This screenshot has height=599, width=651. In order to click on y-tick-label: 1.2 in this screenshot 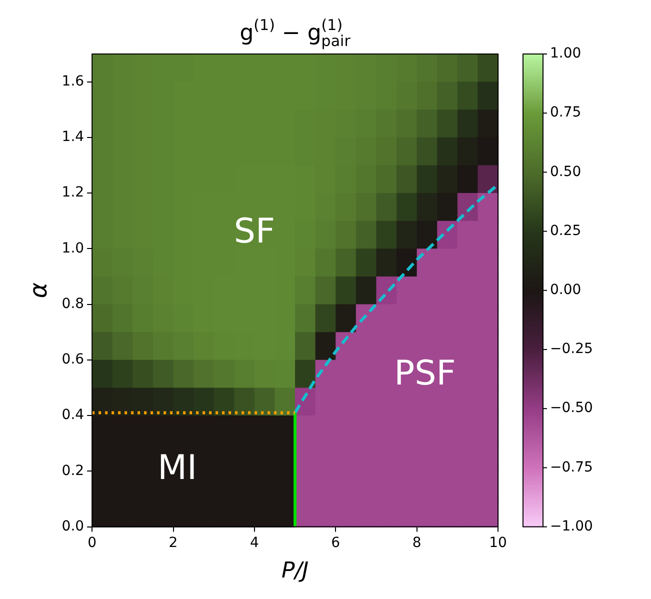, I will do `click(73, 192)`.